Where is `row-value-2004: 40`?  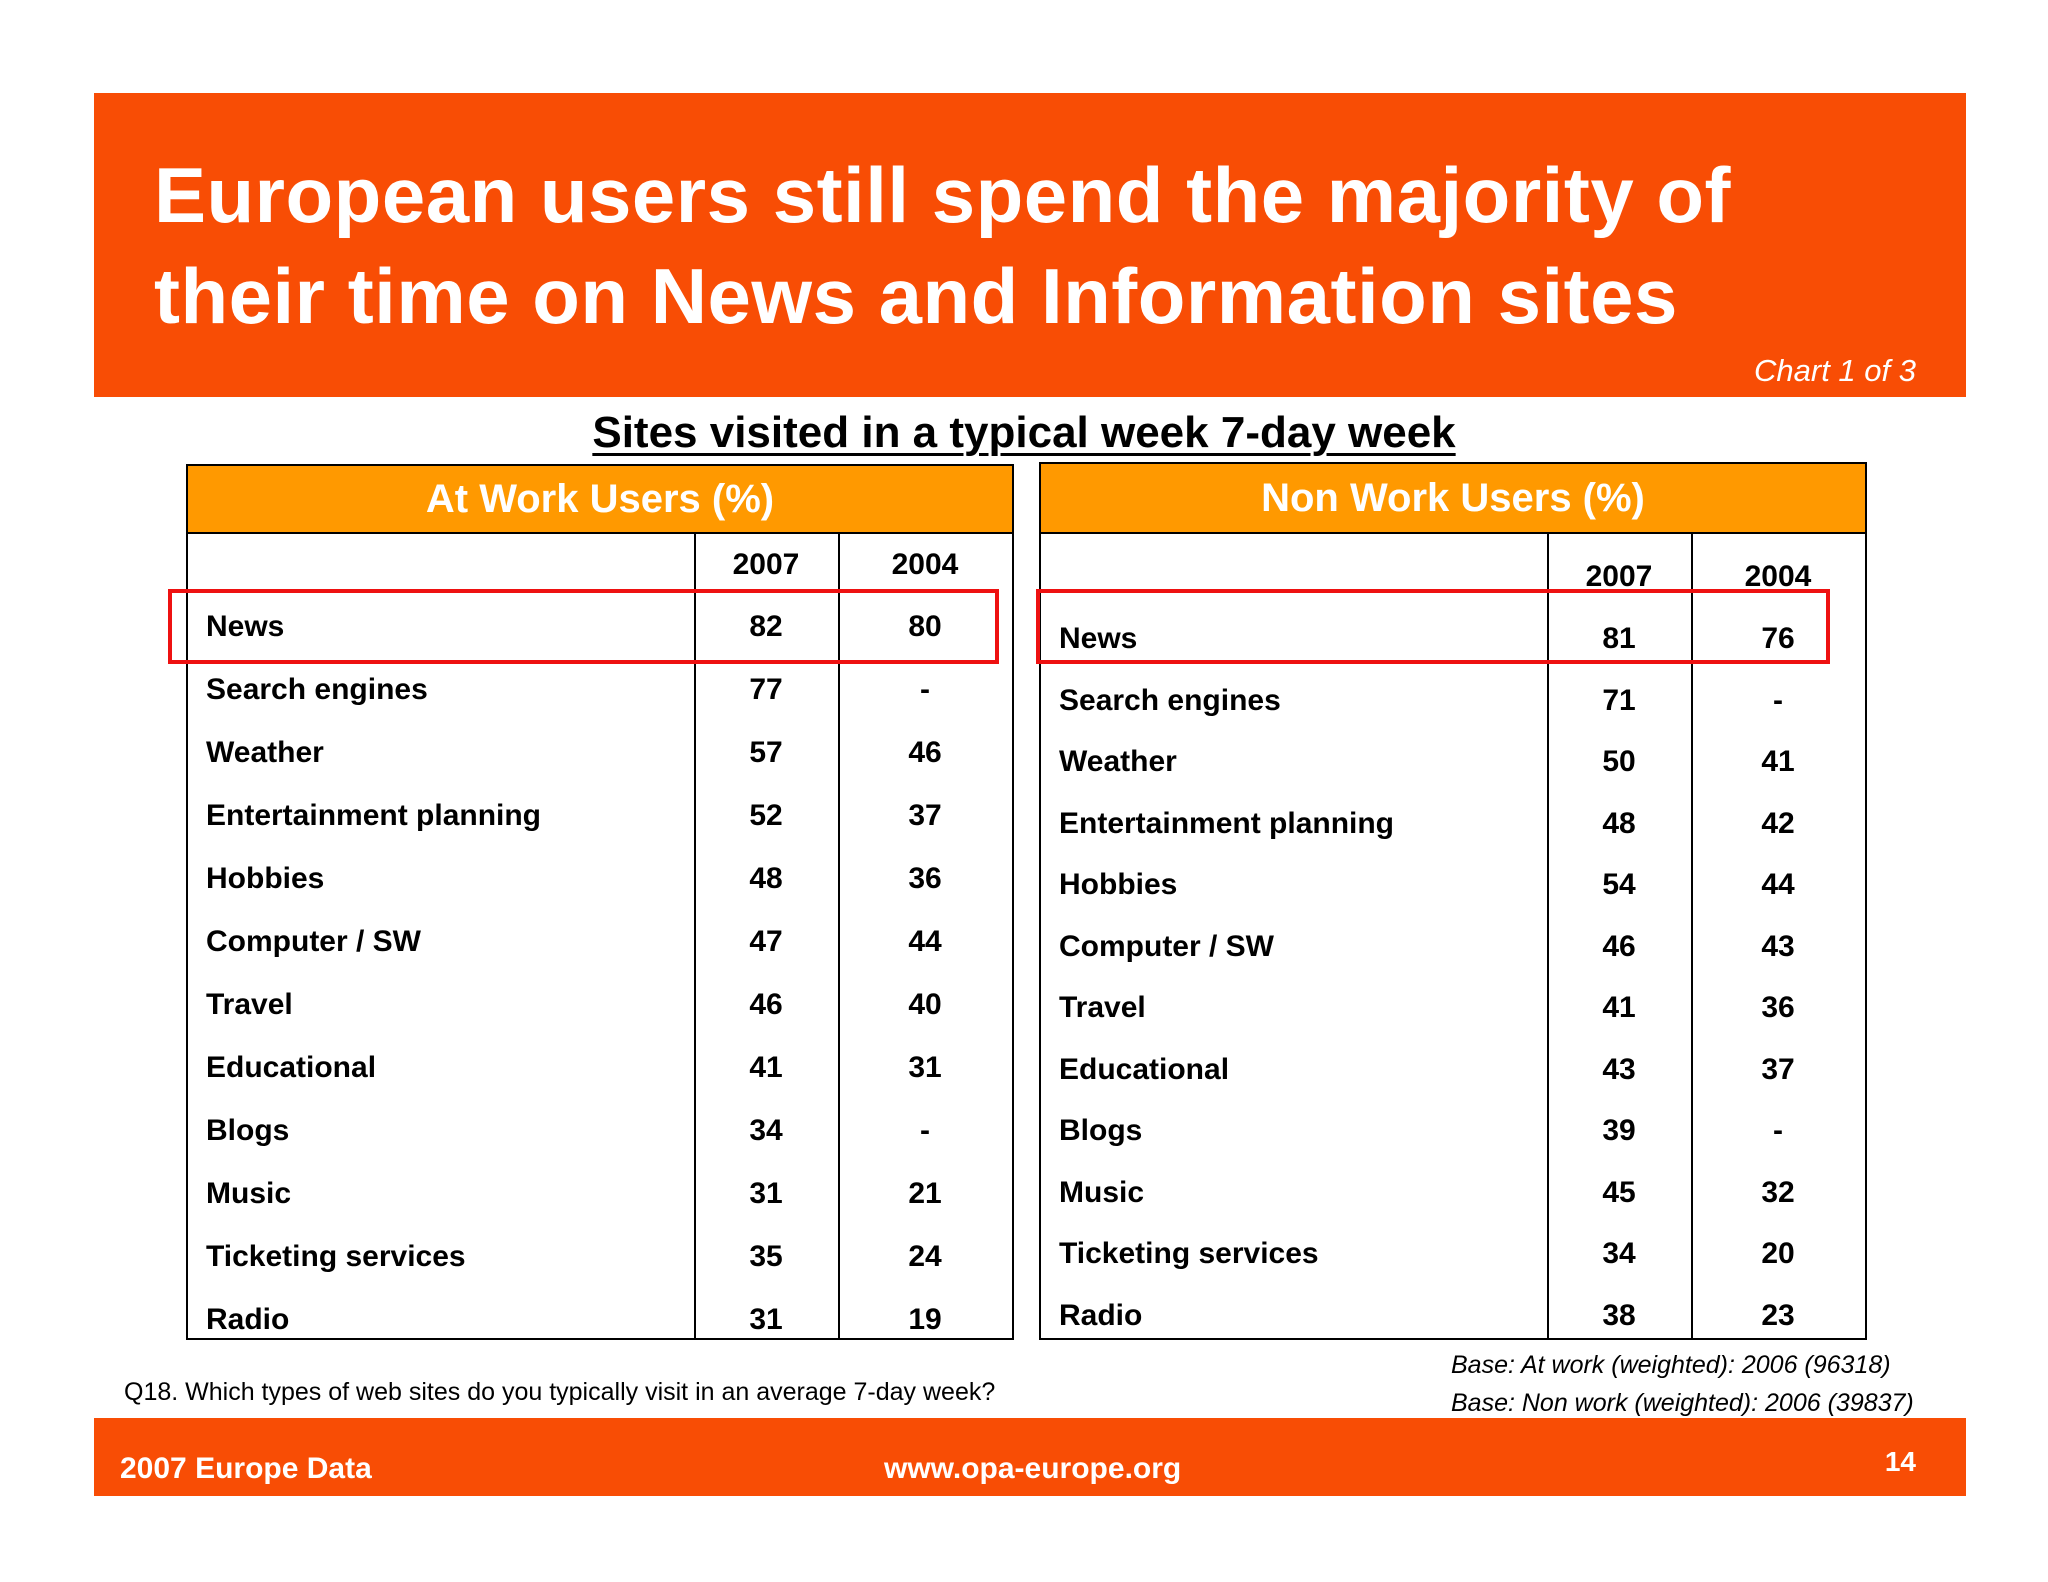 row-value-2004: 40 is located at coordinates (925, 1004).